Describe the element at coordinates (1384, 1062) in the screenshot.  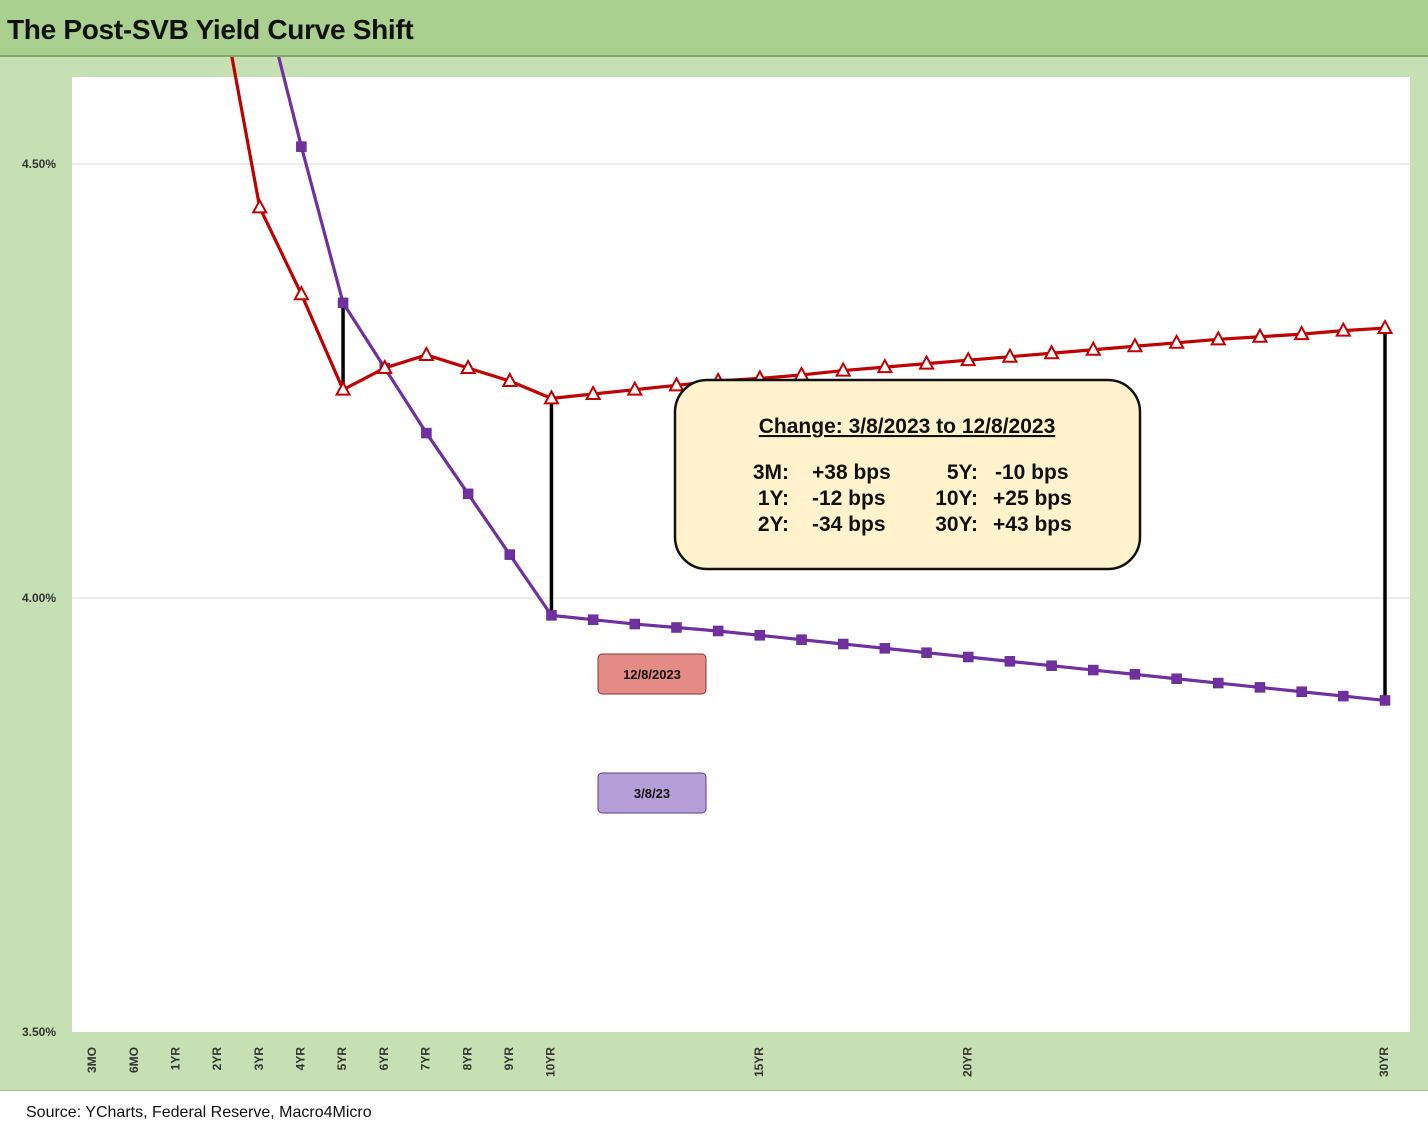
I see `x-tick-label: 30YR` at that location.